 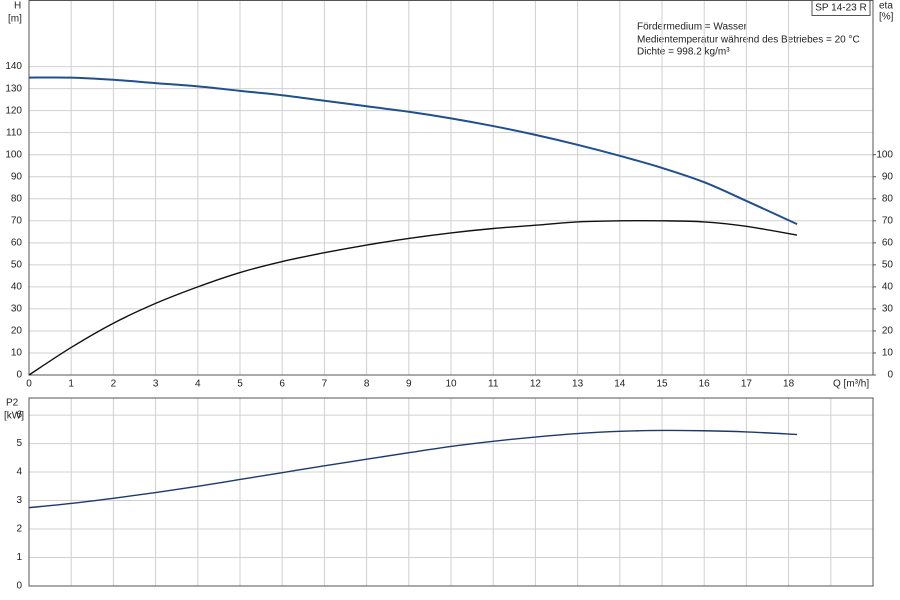 What do you see at coordinates (886, 6) in the screenshot?
I see `y2-axis-title: eta` at bounding box center [886, 6].